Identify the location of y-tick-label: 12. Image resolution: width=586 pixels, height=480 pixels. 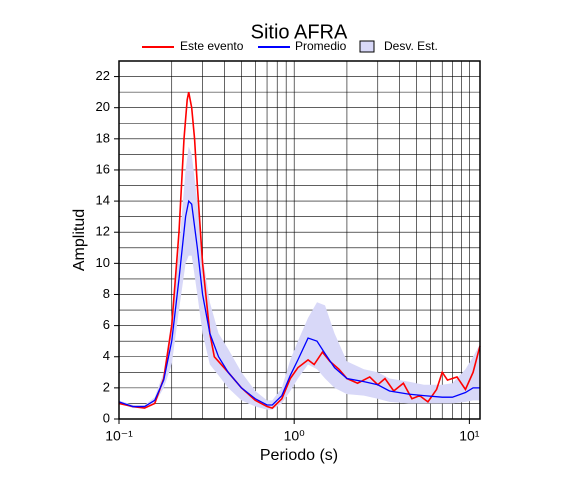
(103, 231).